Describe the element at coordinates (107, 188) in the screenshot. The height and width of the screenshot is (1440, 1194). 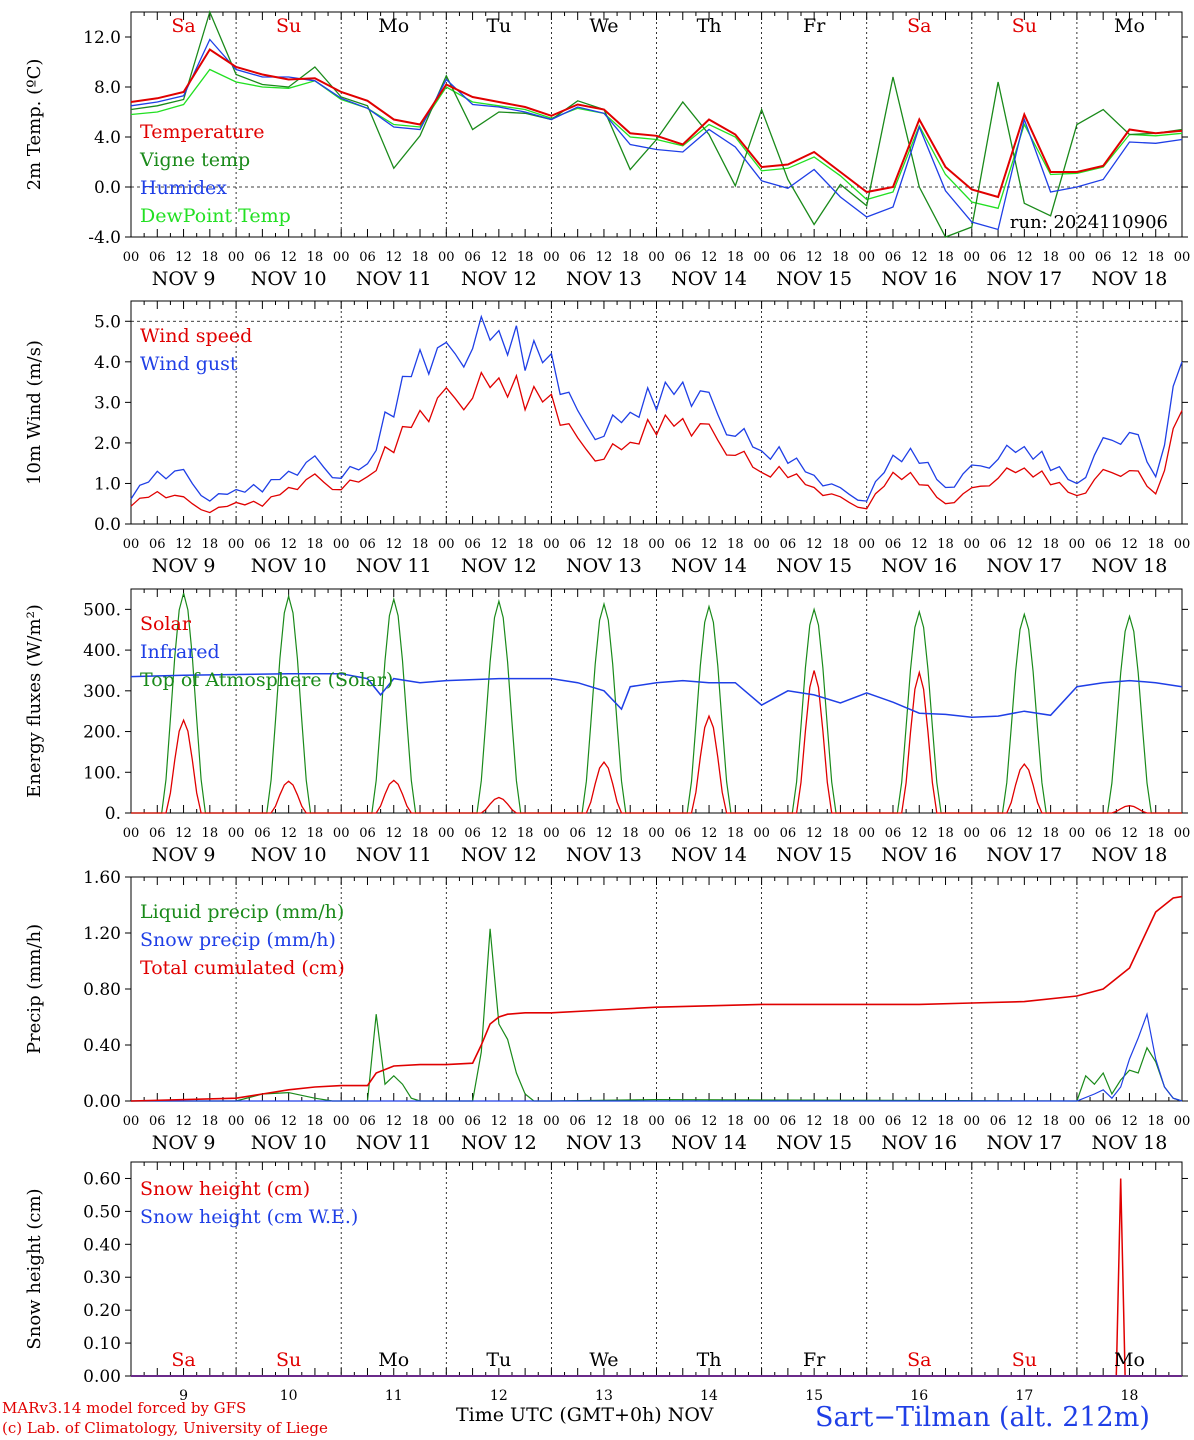
I see `y-tick-label: 0.0` at that location.